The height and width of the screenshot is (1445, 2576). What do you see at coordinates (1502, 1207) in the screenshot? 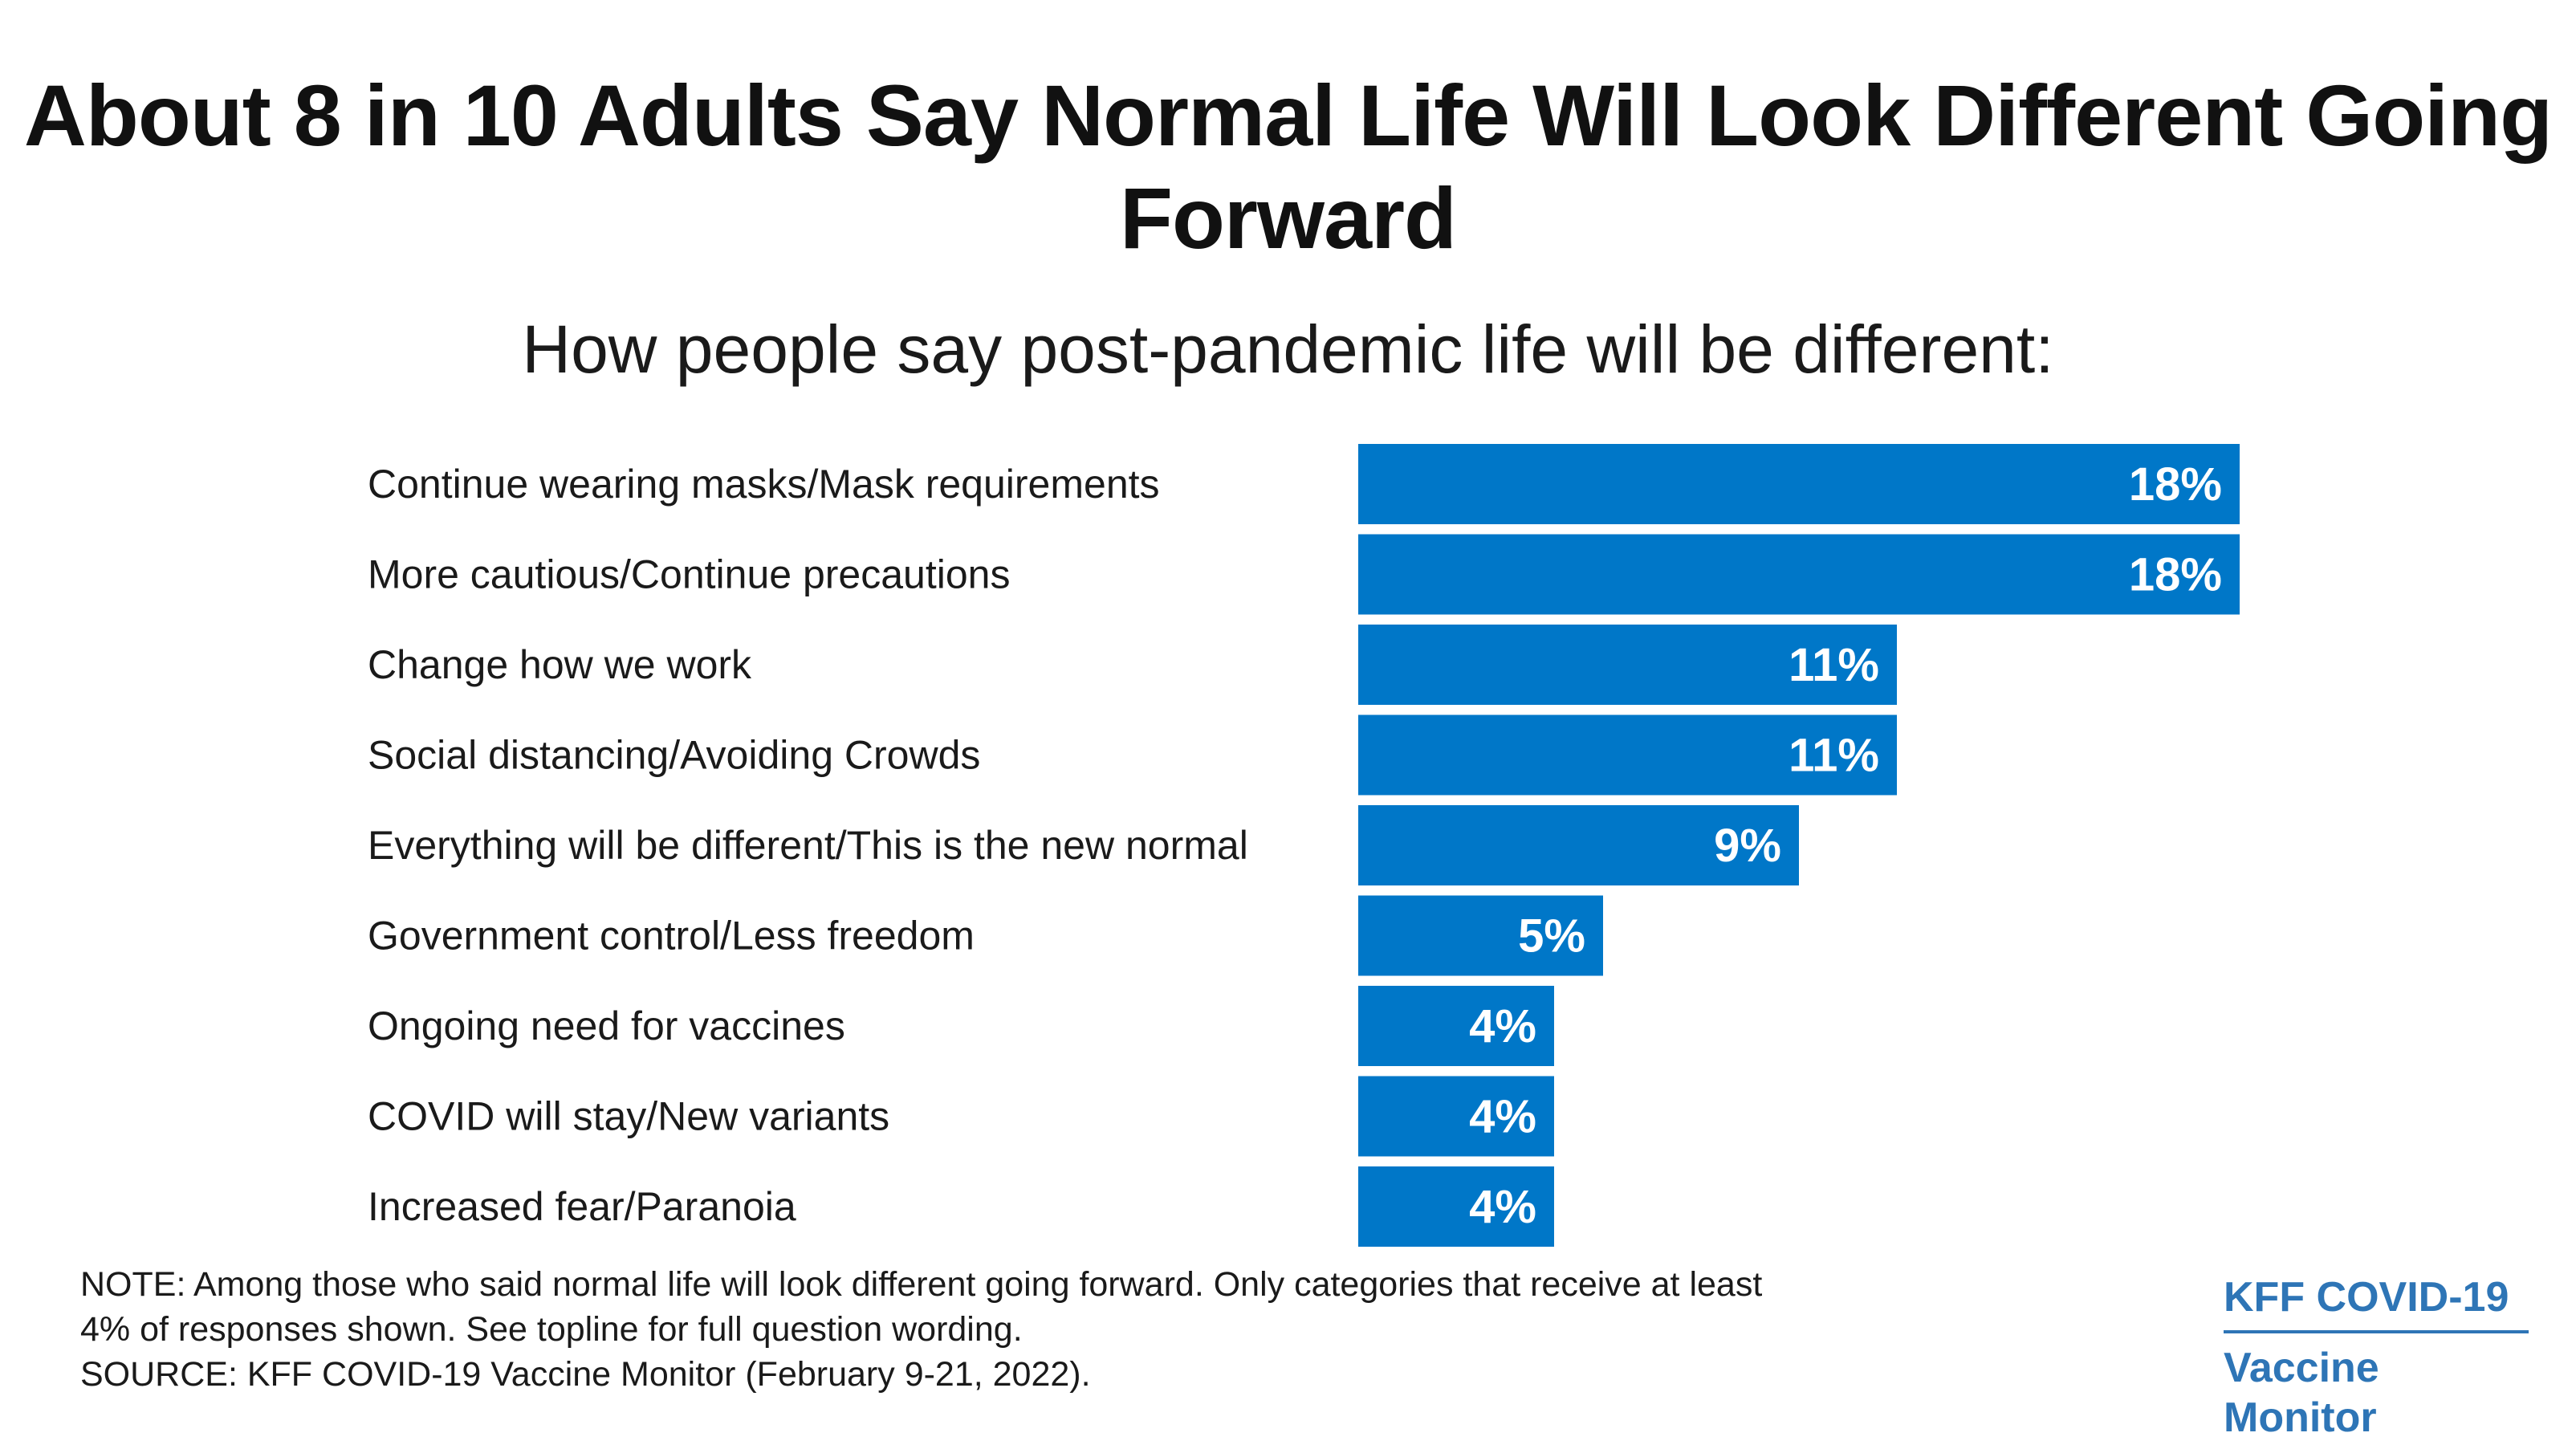
I see `value-label-8: 4%` at bounding box center [1502, 1207].